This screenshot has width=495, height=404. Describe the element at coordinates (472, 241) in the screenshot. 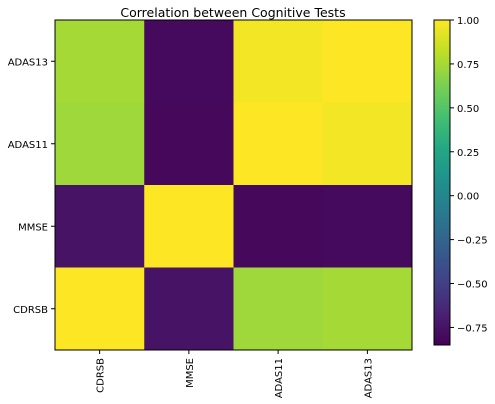

I see `colorbar-tick-label: −0.25` at that location.